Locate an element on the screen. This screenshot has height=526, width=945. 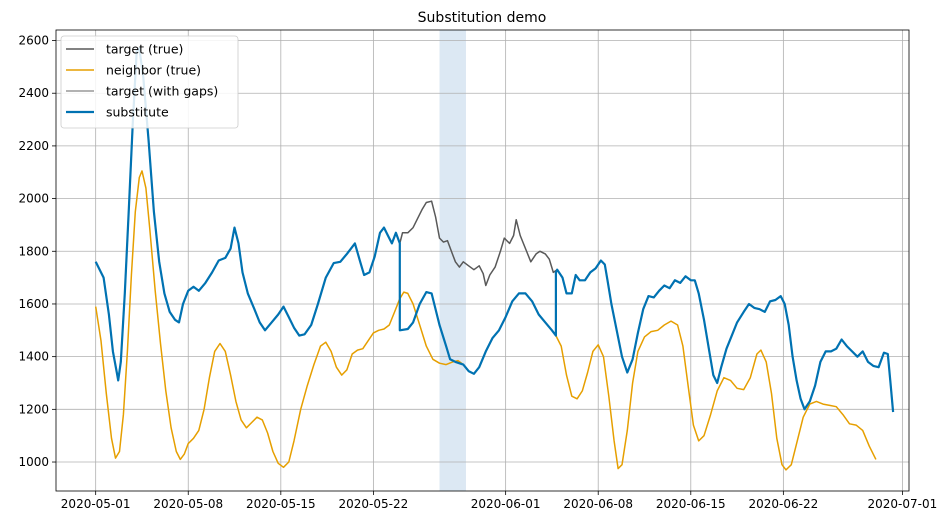
x-tick-label-8: 2020-07-01 is located at coordinates (903, 504).